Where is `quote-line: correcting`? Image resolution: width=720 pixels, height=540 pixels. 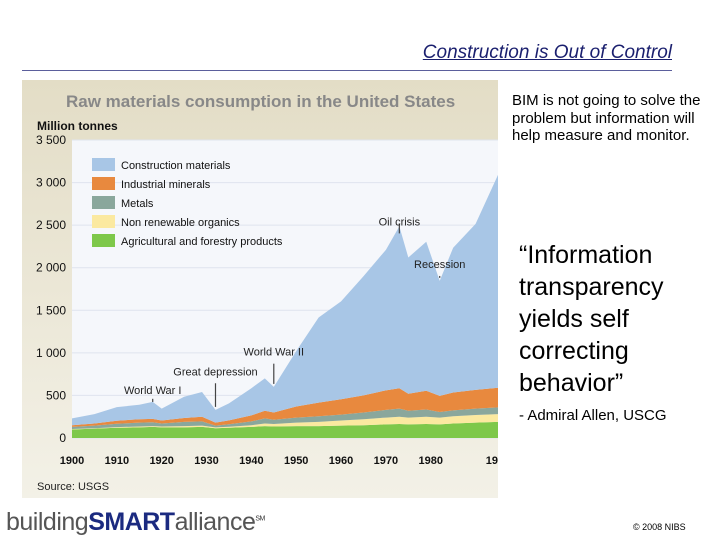 quote-line: correcting is located at coordinates (574, 351).